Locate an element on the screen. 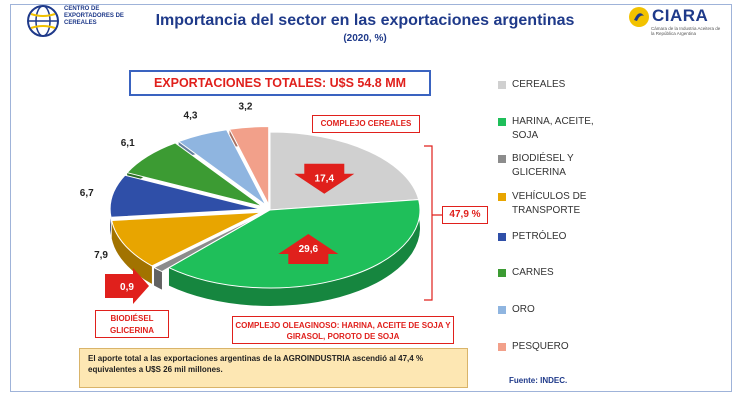 The height and width of the screenshot is (400, 742). biodiesel-arrow-marker is located at coordinates (127, 286).